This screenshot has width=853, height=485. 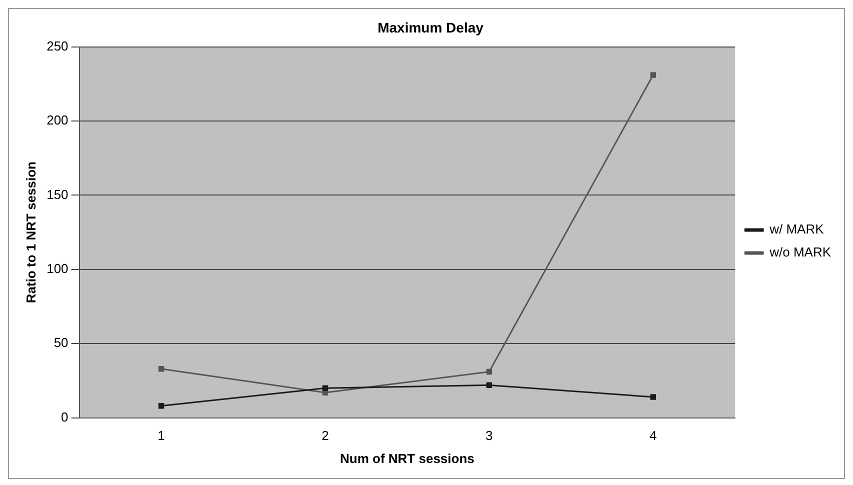 I want to click on y-tick-label: 0, so click(x=64, y=416).